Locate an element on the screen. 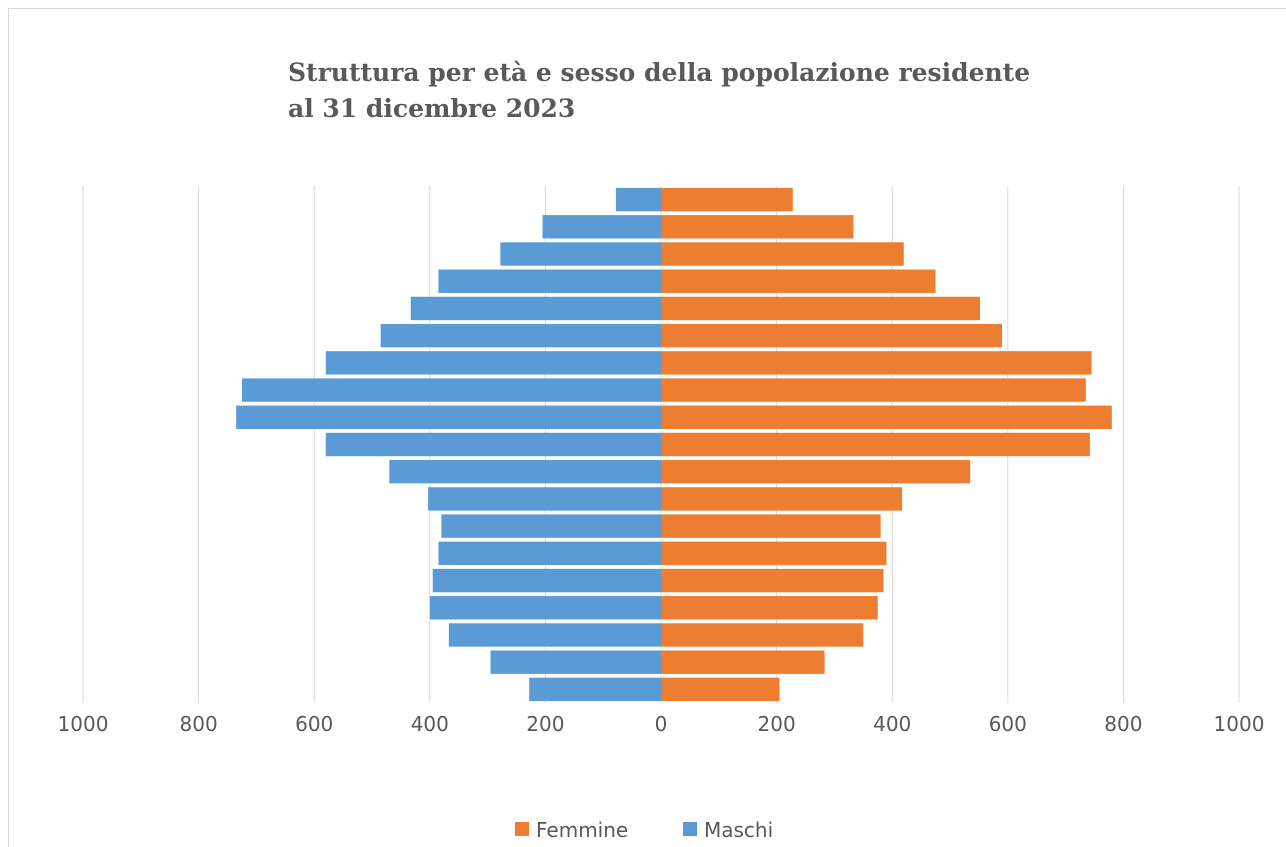 The width and height of the screenshot is (1286, 847). legend-label-maschi: Maschi is located at coordinates (738, 830).